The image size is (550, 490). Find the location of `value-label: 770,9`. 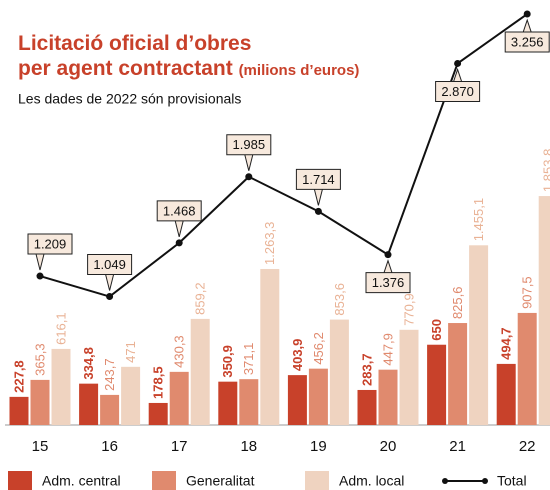

value-label: 770,9 is located at coordinates (408, 309).